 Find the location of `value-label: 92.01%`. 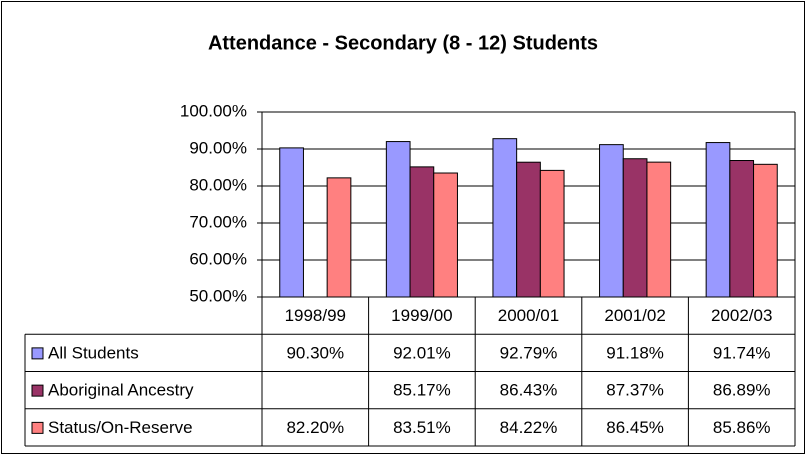

value-label: 92.01% is located at coordinates (422, 352).